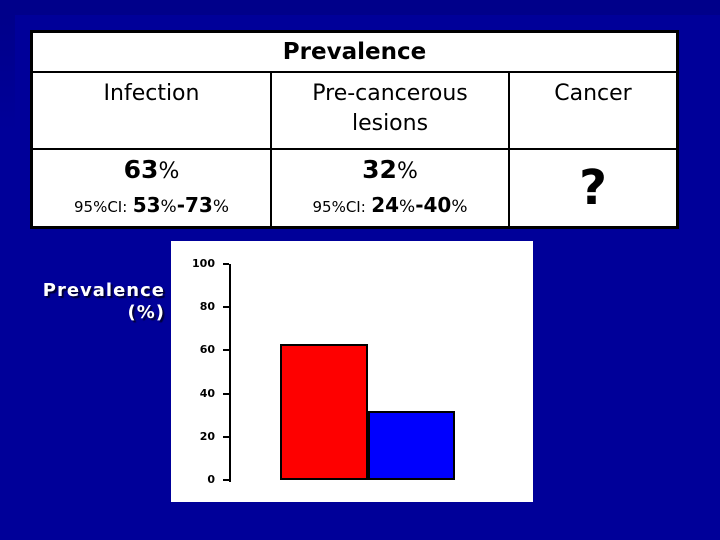  What do you see at coordinates (379, 169) in the screenshot?
I see `precancerous-percent-number: 32` at bounding box center [379, 169].